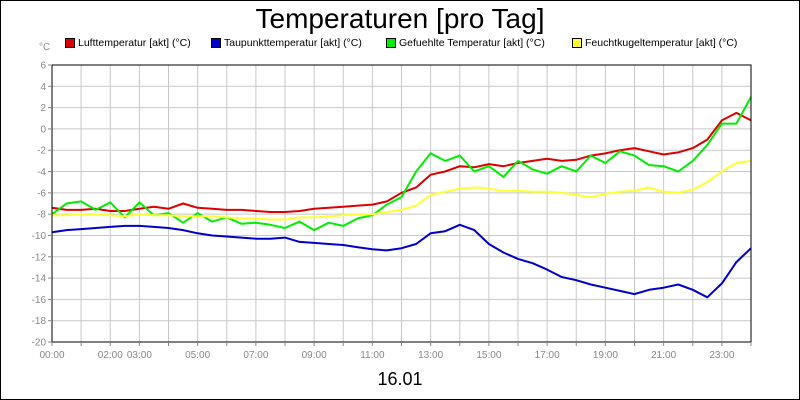 This screenshot has height=400, width=800. I want to click on legend-swatch-taupunkttemperatur, so click(216, 43).